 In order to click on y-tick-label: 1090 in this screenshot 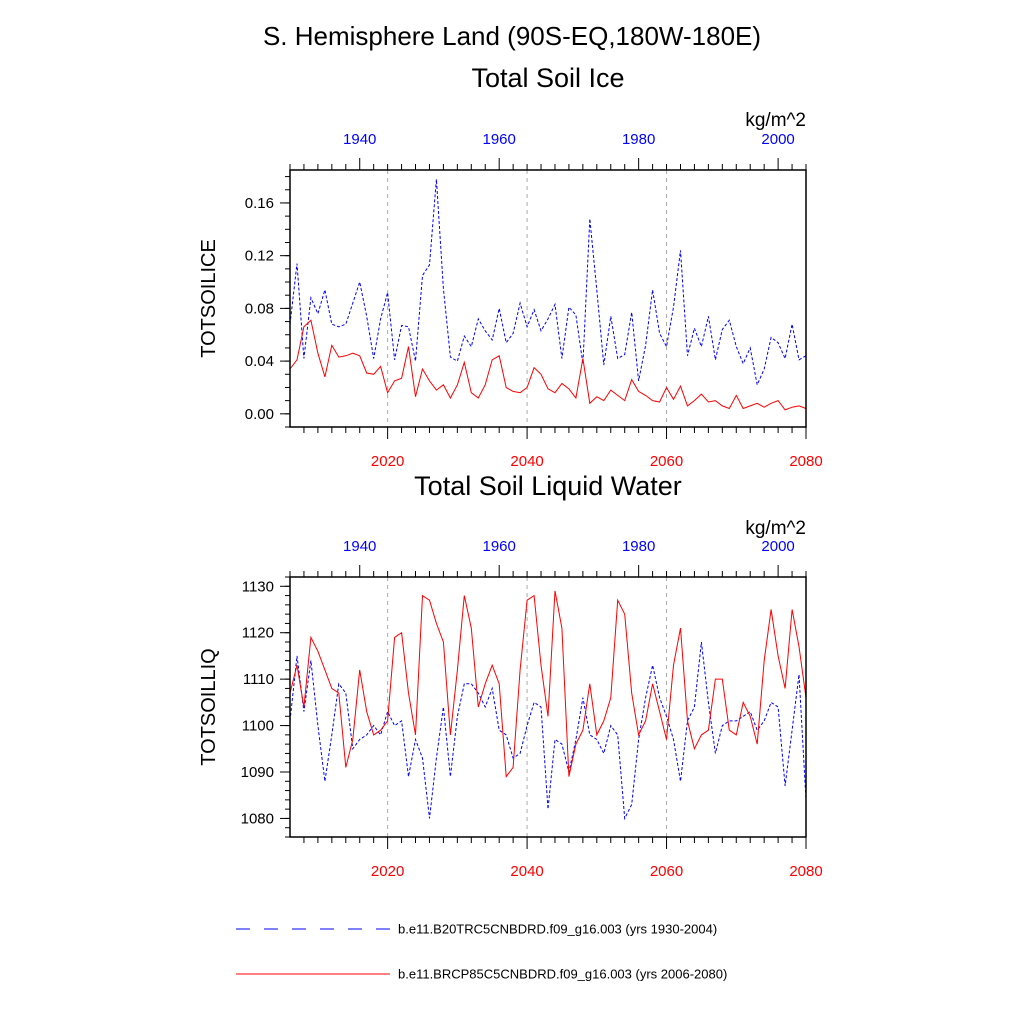, I will do `click(257, 772)`.